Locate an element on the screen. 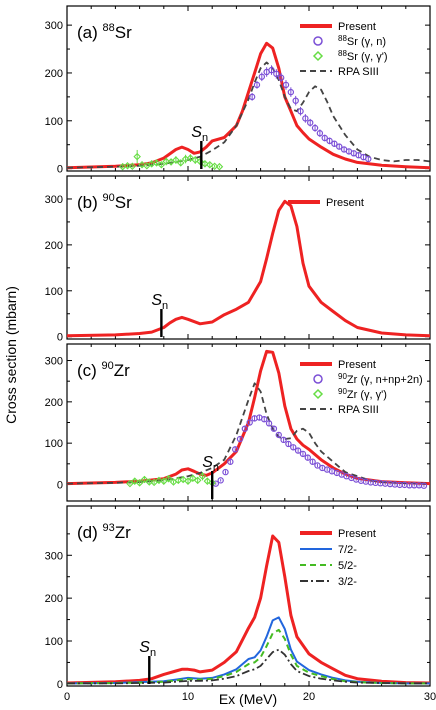  panel-title: (a) 88Sr is located at coordinates (104, 32).